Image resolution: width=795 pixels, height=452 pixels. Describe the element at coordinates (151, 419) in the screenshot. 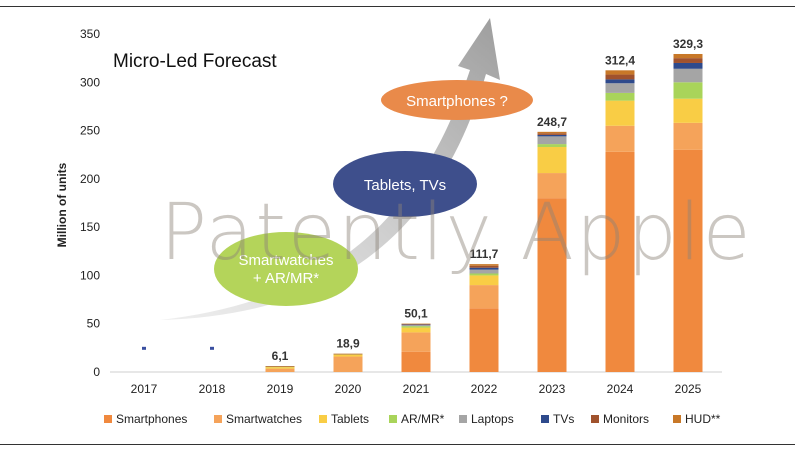

I see `legend-label: Smartphones` at that location.